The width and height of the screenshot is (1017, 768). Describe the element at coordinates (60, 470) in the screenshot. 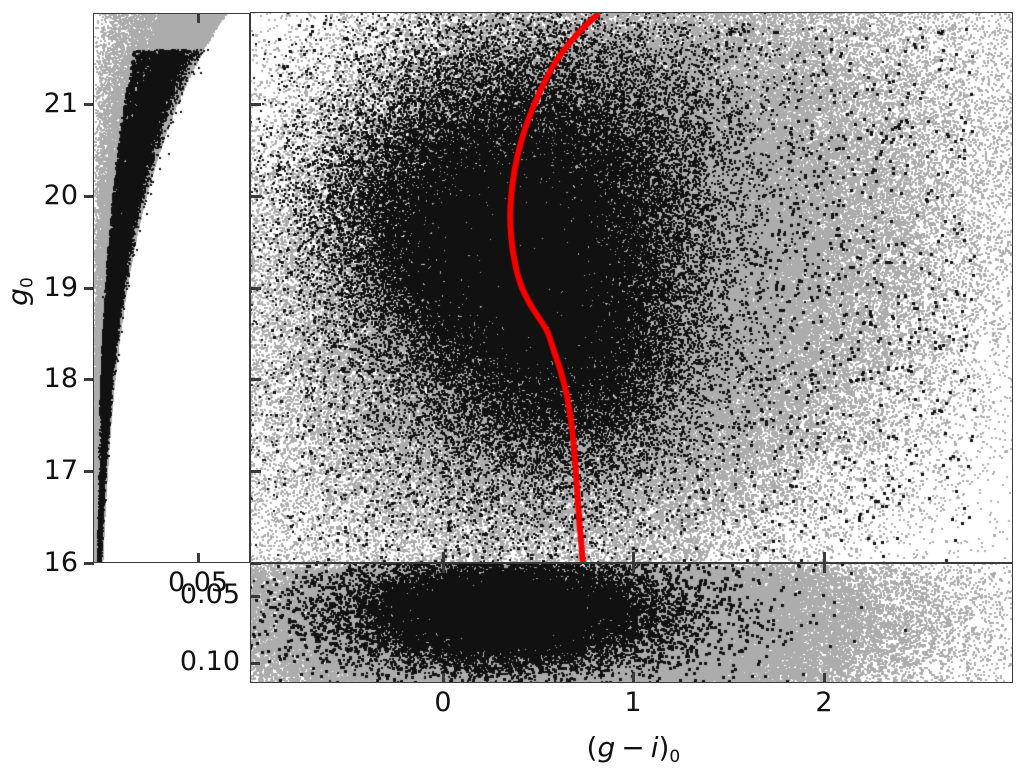

I see `ytick-label-17: 17` at that location.